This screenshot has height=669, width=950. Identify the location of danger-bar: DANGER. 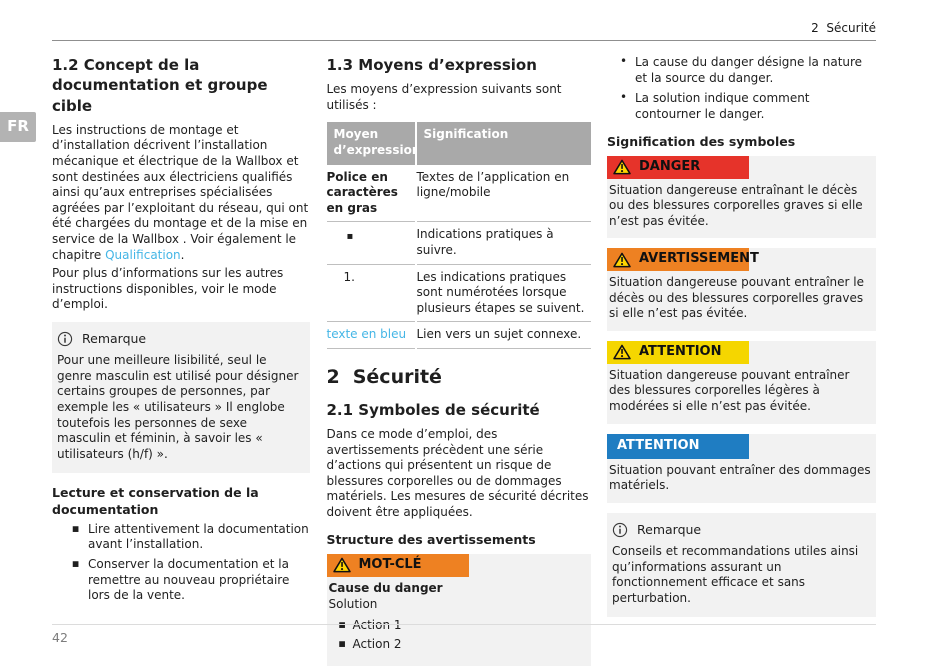
(678, 167).